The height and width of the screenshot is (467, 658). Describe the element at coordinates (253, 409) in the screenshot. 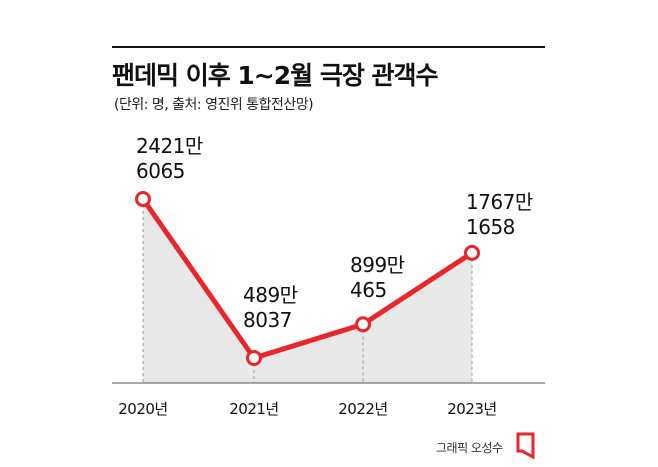

I see `x-tick-label-1: 2021년` at that location.